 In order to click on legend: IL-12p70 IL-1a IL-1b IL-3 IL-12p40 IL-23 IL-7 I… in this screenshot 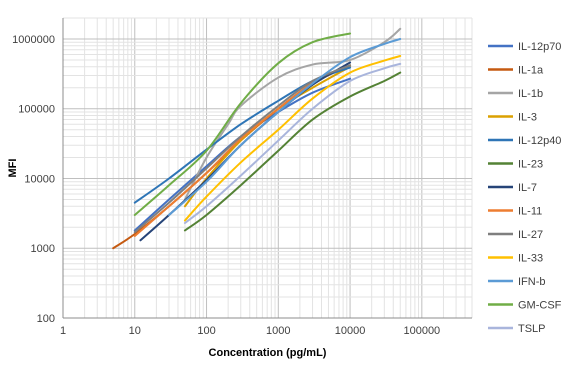, I will do `click(525, 188)`.